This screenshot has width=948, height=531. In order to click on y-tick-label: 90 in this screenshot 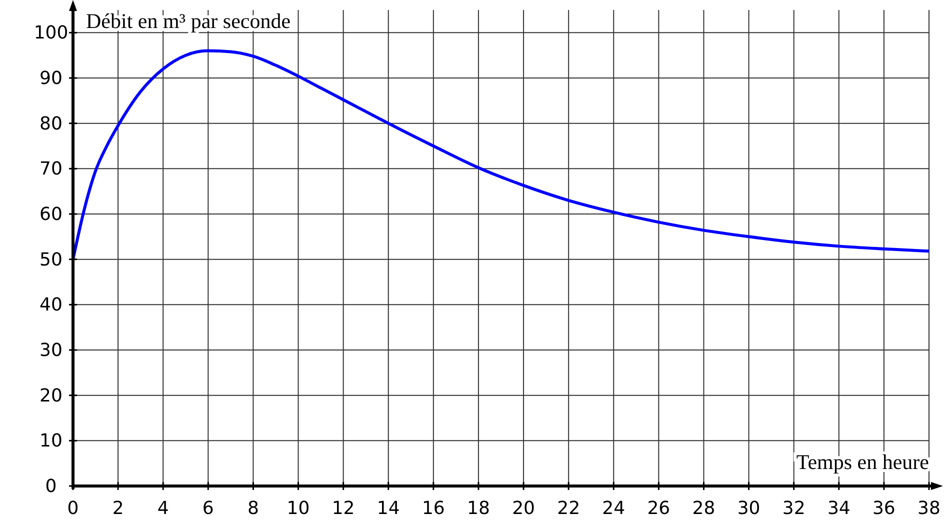, I will do `click(51, 78)`.